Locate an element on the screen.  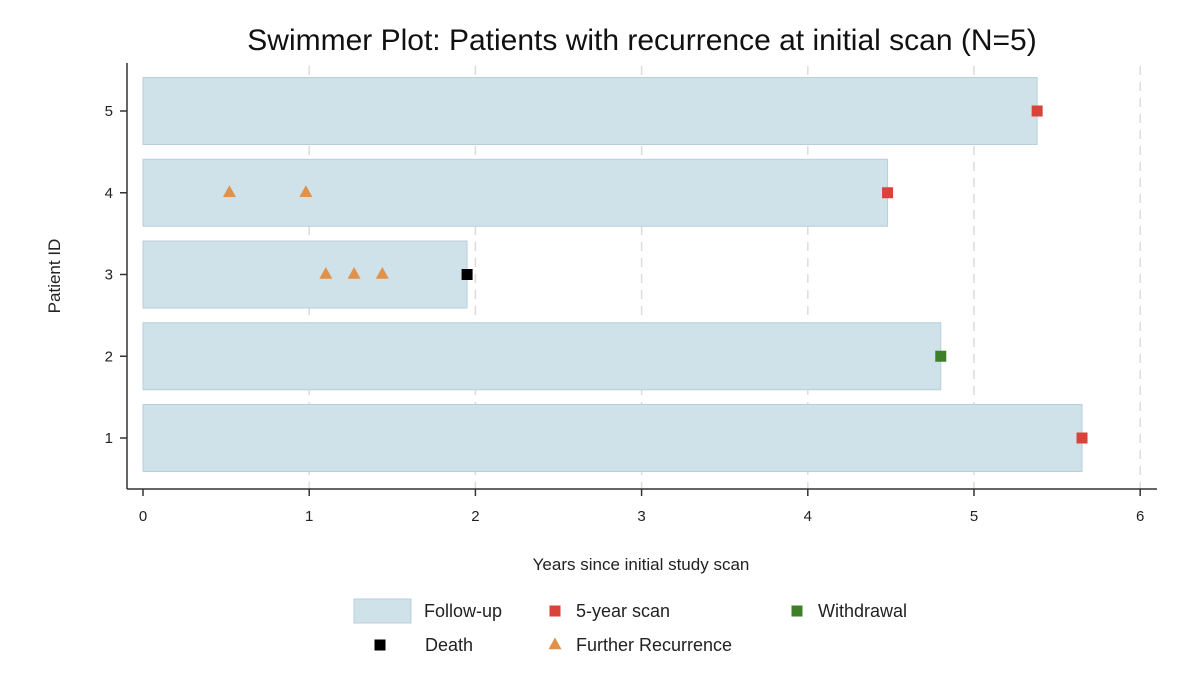
x-tick-label-3: 3 is located at coordinates (641, 516).